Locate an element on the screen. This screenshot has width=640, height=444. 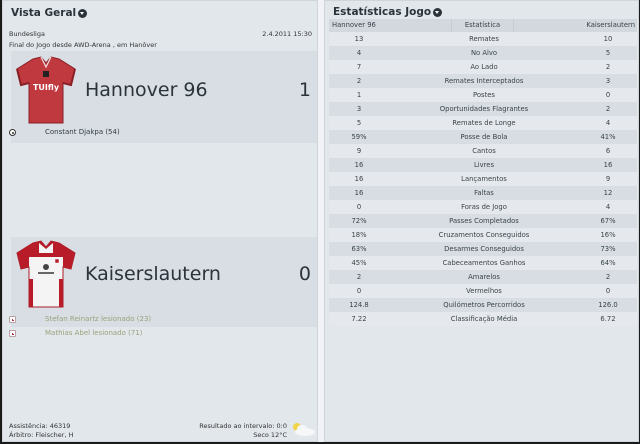
stat-label: Foras de Jogo is located at coordinates (484, 207).